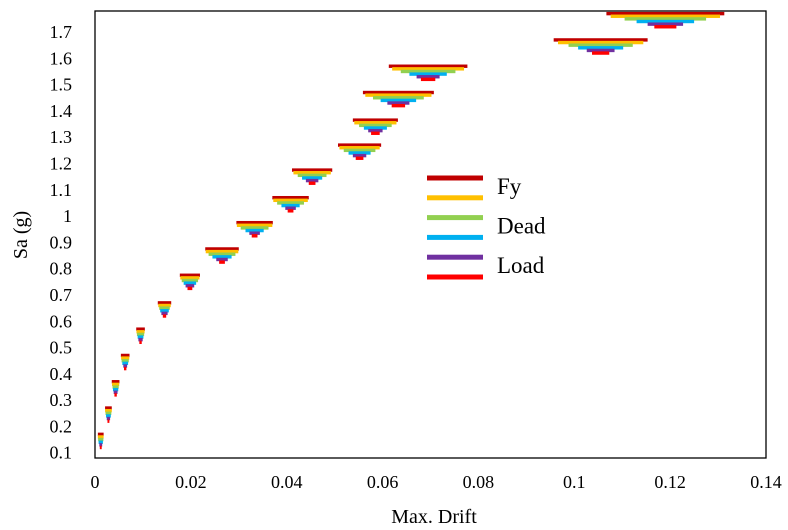 Image resolution: width=788 pixels, height=530 pixels. I want to click on y-tick-label: 0.3, so click(61, 400).